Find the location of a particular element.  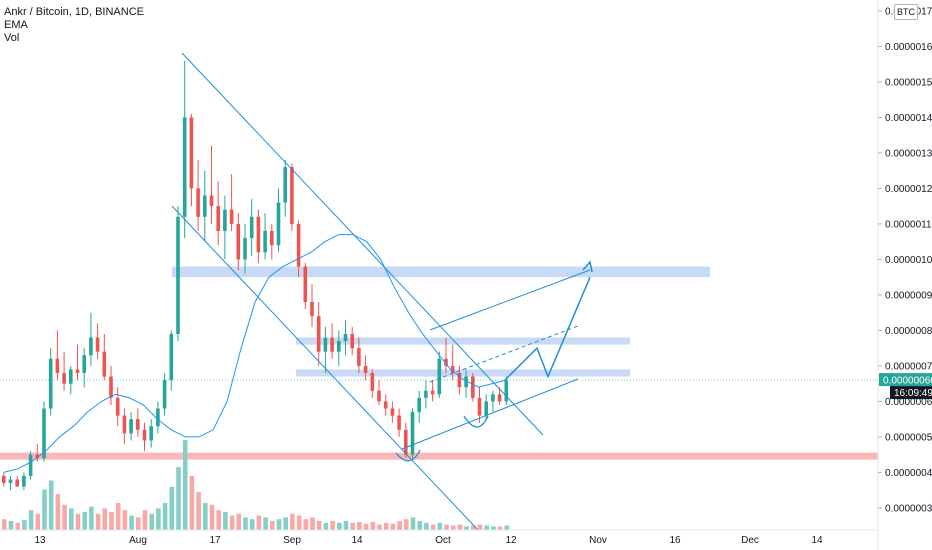

price-tick-label: 0.00000110 is located at coordinates (908, 224).